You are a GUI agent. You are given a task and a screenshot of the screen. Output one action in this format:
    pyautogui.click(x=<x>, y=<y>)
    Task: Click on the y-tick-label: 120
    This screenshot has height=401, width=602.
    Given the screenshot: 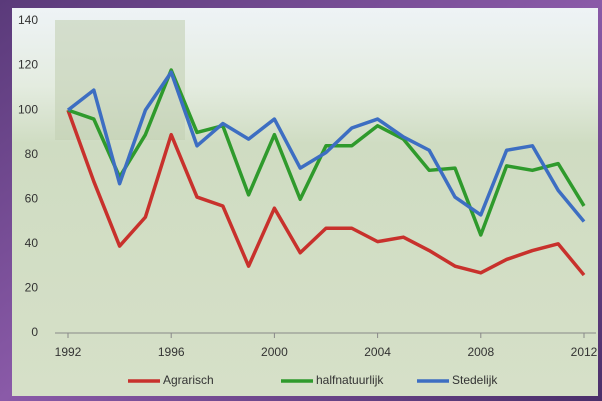 What is the action you would take?
    pyautogui.click(x=28, y=65)
    